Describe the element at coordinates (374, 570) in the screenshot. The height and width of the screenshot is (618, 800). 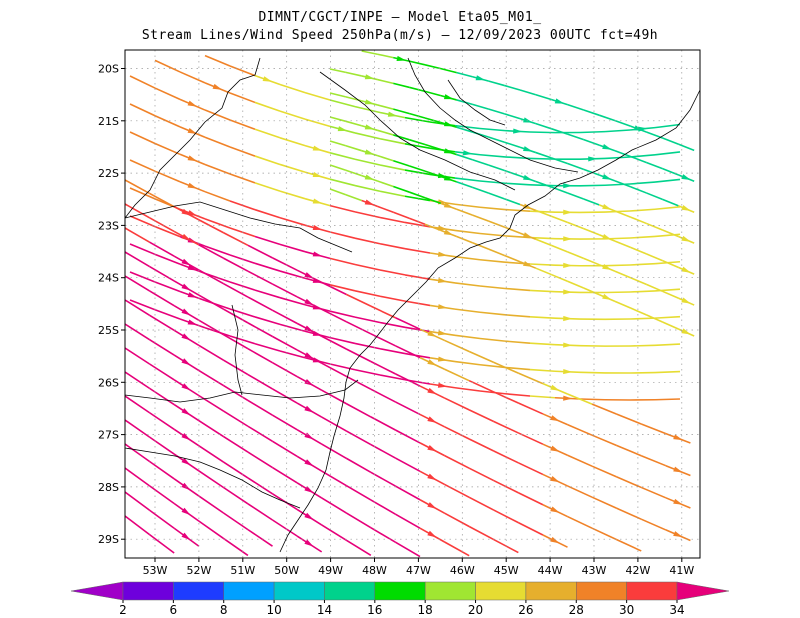
I see `lon-label: 48W` at that location.